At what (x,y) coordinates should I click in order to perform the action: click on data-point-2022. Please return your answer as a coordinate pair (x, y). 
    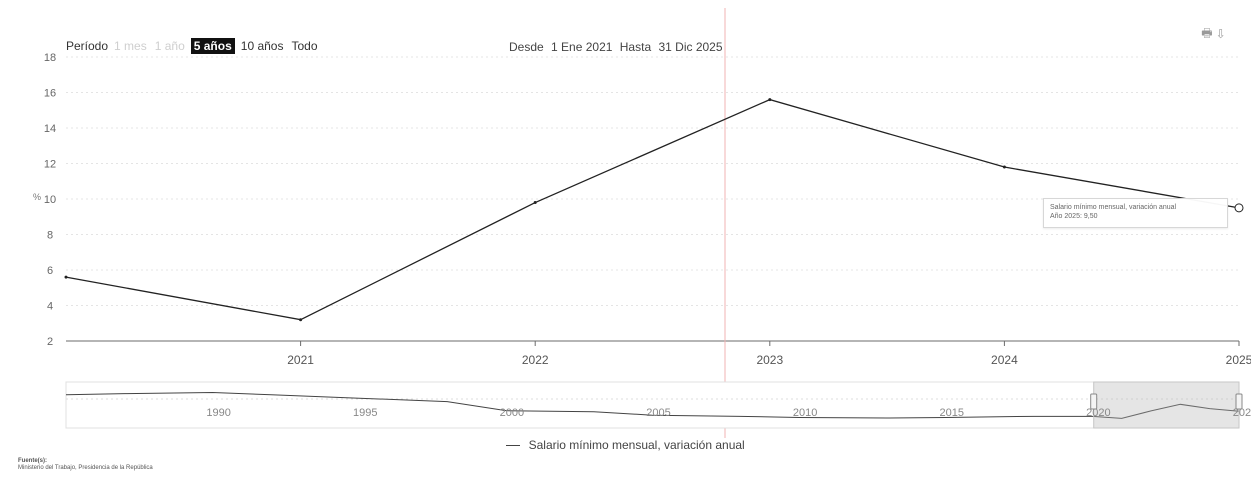
    Looking at the image, I should click on (535, 203).